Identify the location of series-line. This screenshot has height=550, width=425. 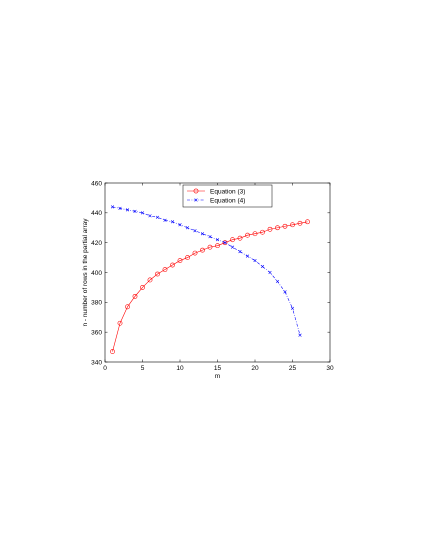
(210, 286).